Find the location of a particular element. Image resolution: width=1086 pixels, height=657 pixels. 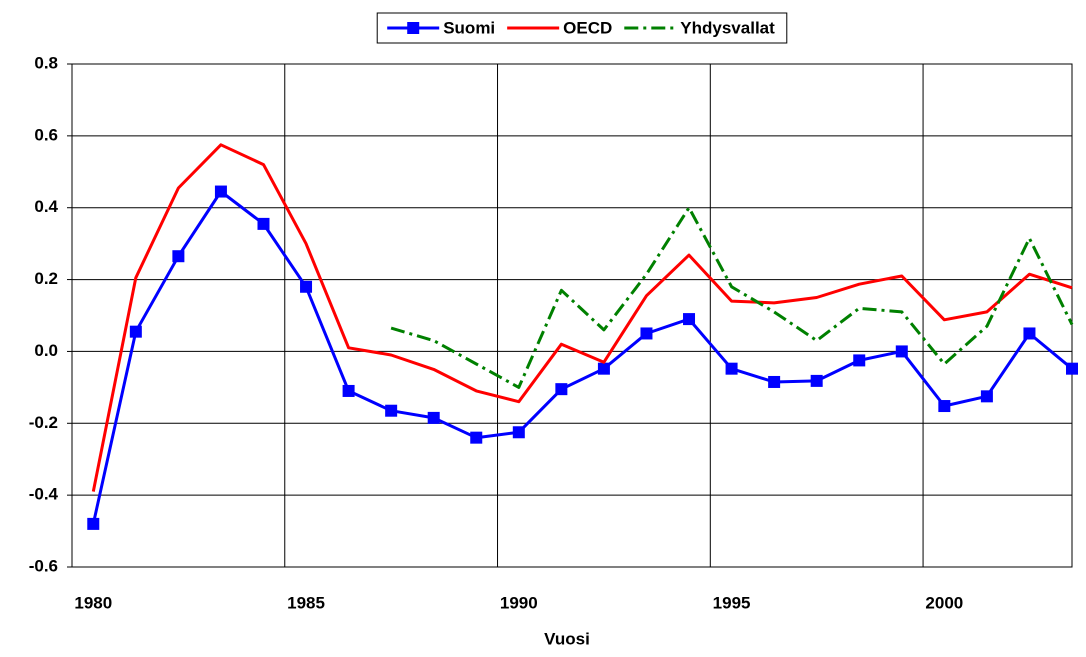

y-tick-label: 0.0 is located at coordinates (46, 350).